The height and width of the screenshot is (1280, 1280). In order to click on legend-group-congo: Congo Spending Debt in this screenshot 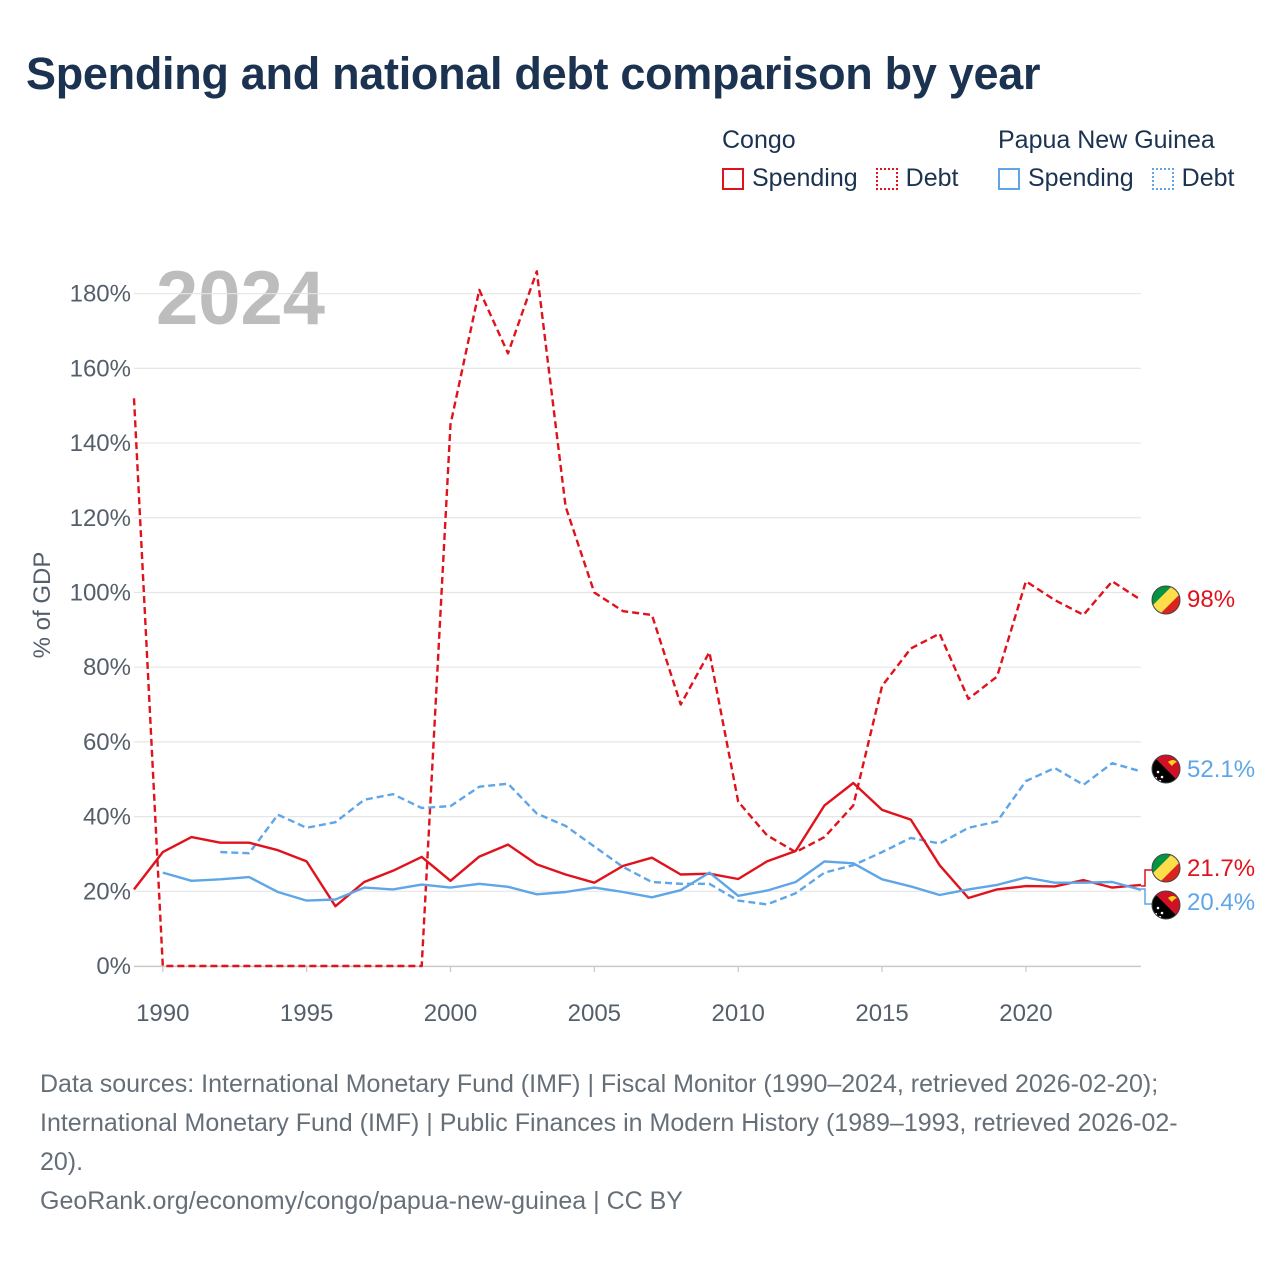, I will do `click(840, 157)`.